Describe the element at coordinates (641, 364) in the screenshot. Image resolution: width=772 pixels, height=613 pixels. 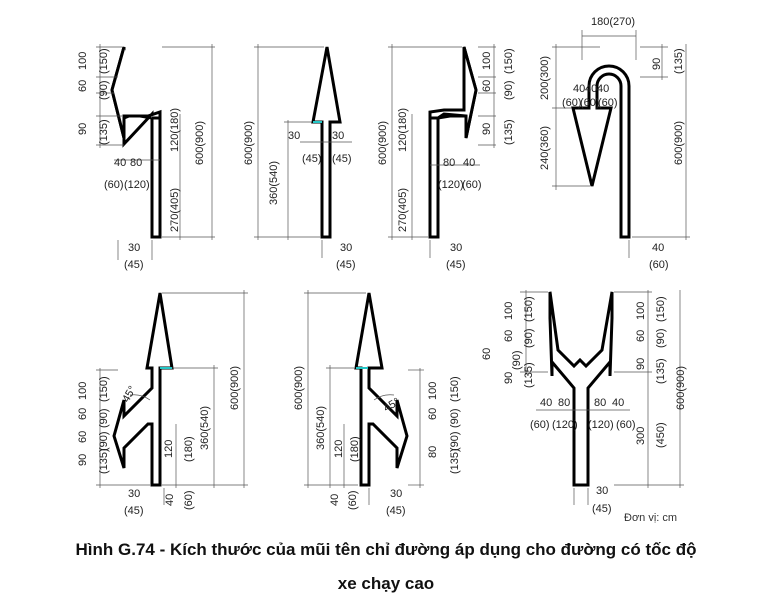
I see `dim-90br: 90` at that location.